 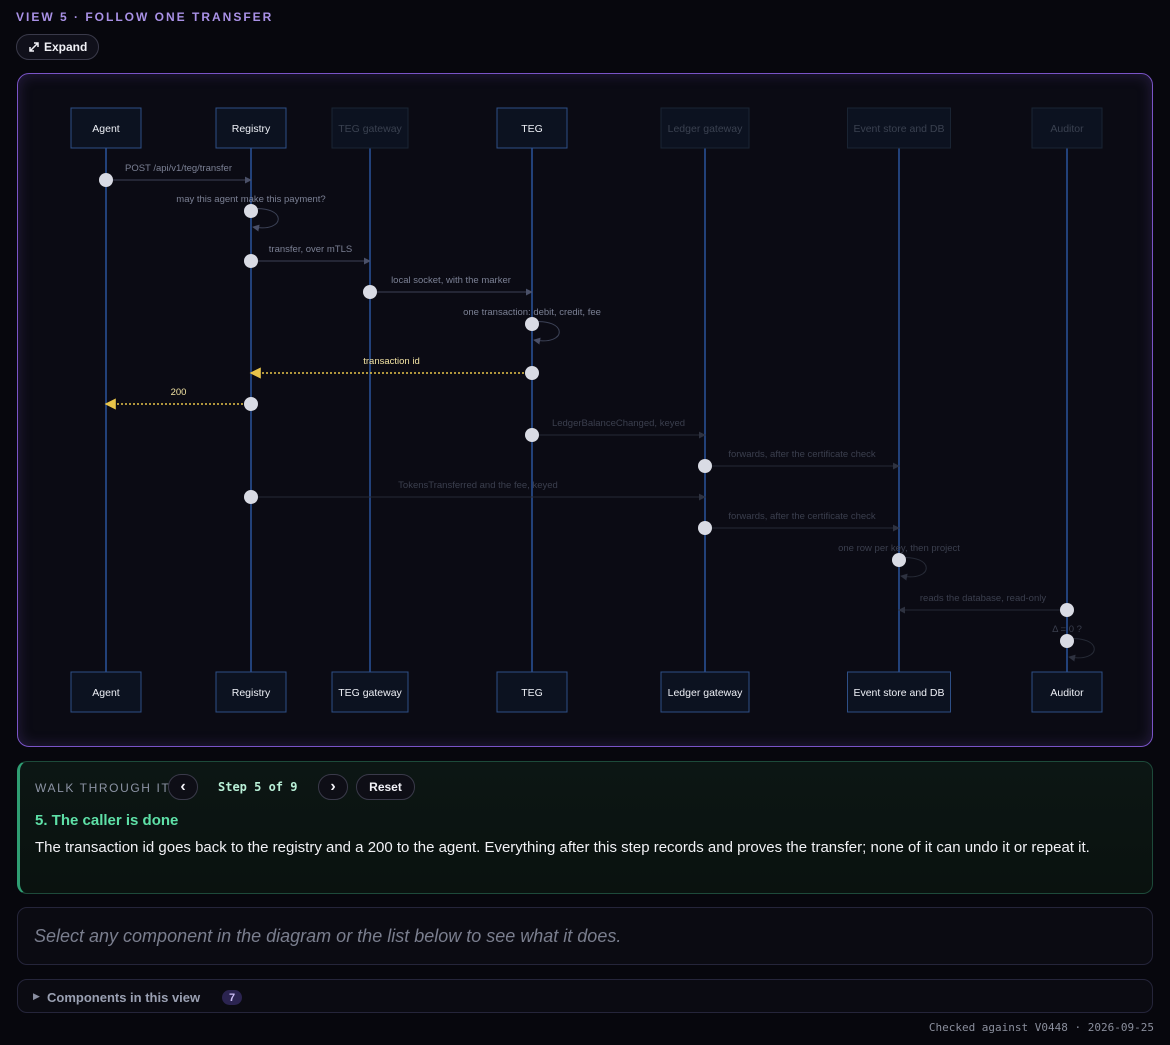 I want to click on expand-button: Expand, so click(x=58, y=47).